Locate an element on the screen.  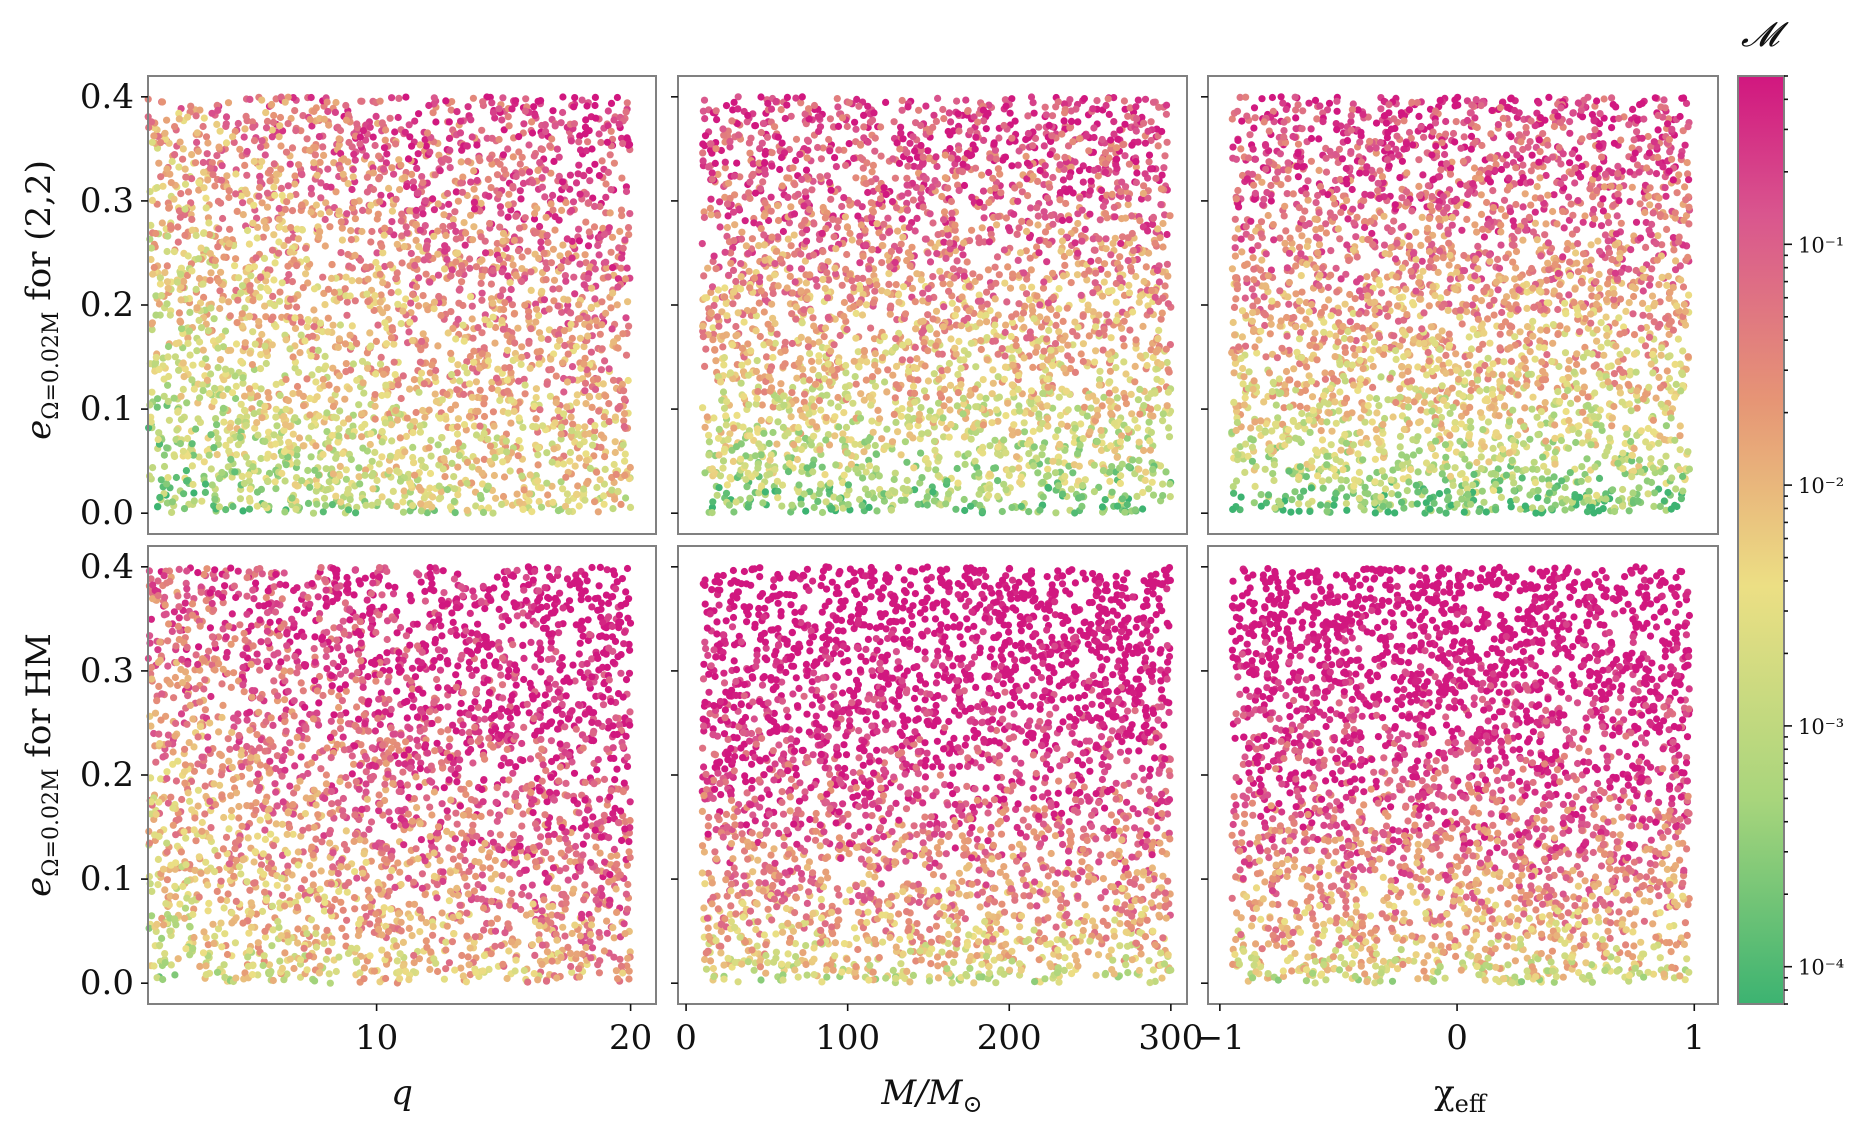
y-tick-label: 0.2 is located at coordinates (107, 305).